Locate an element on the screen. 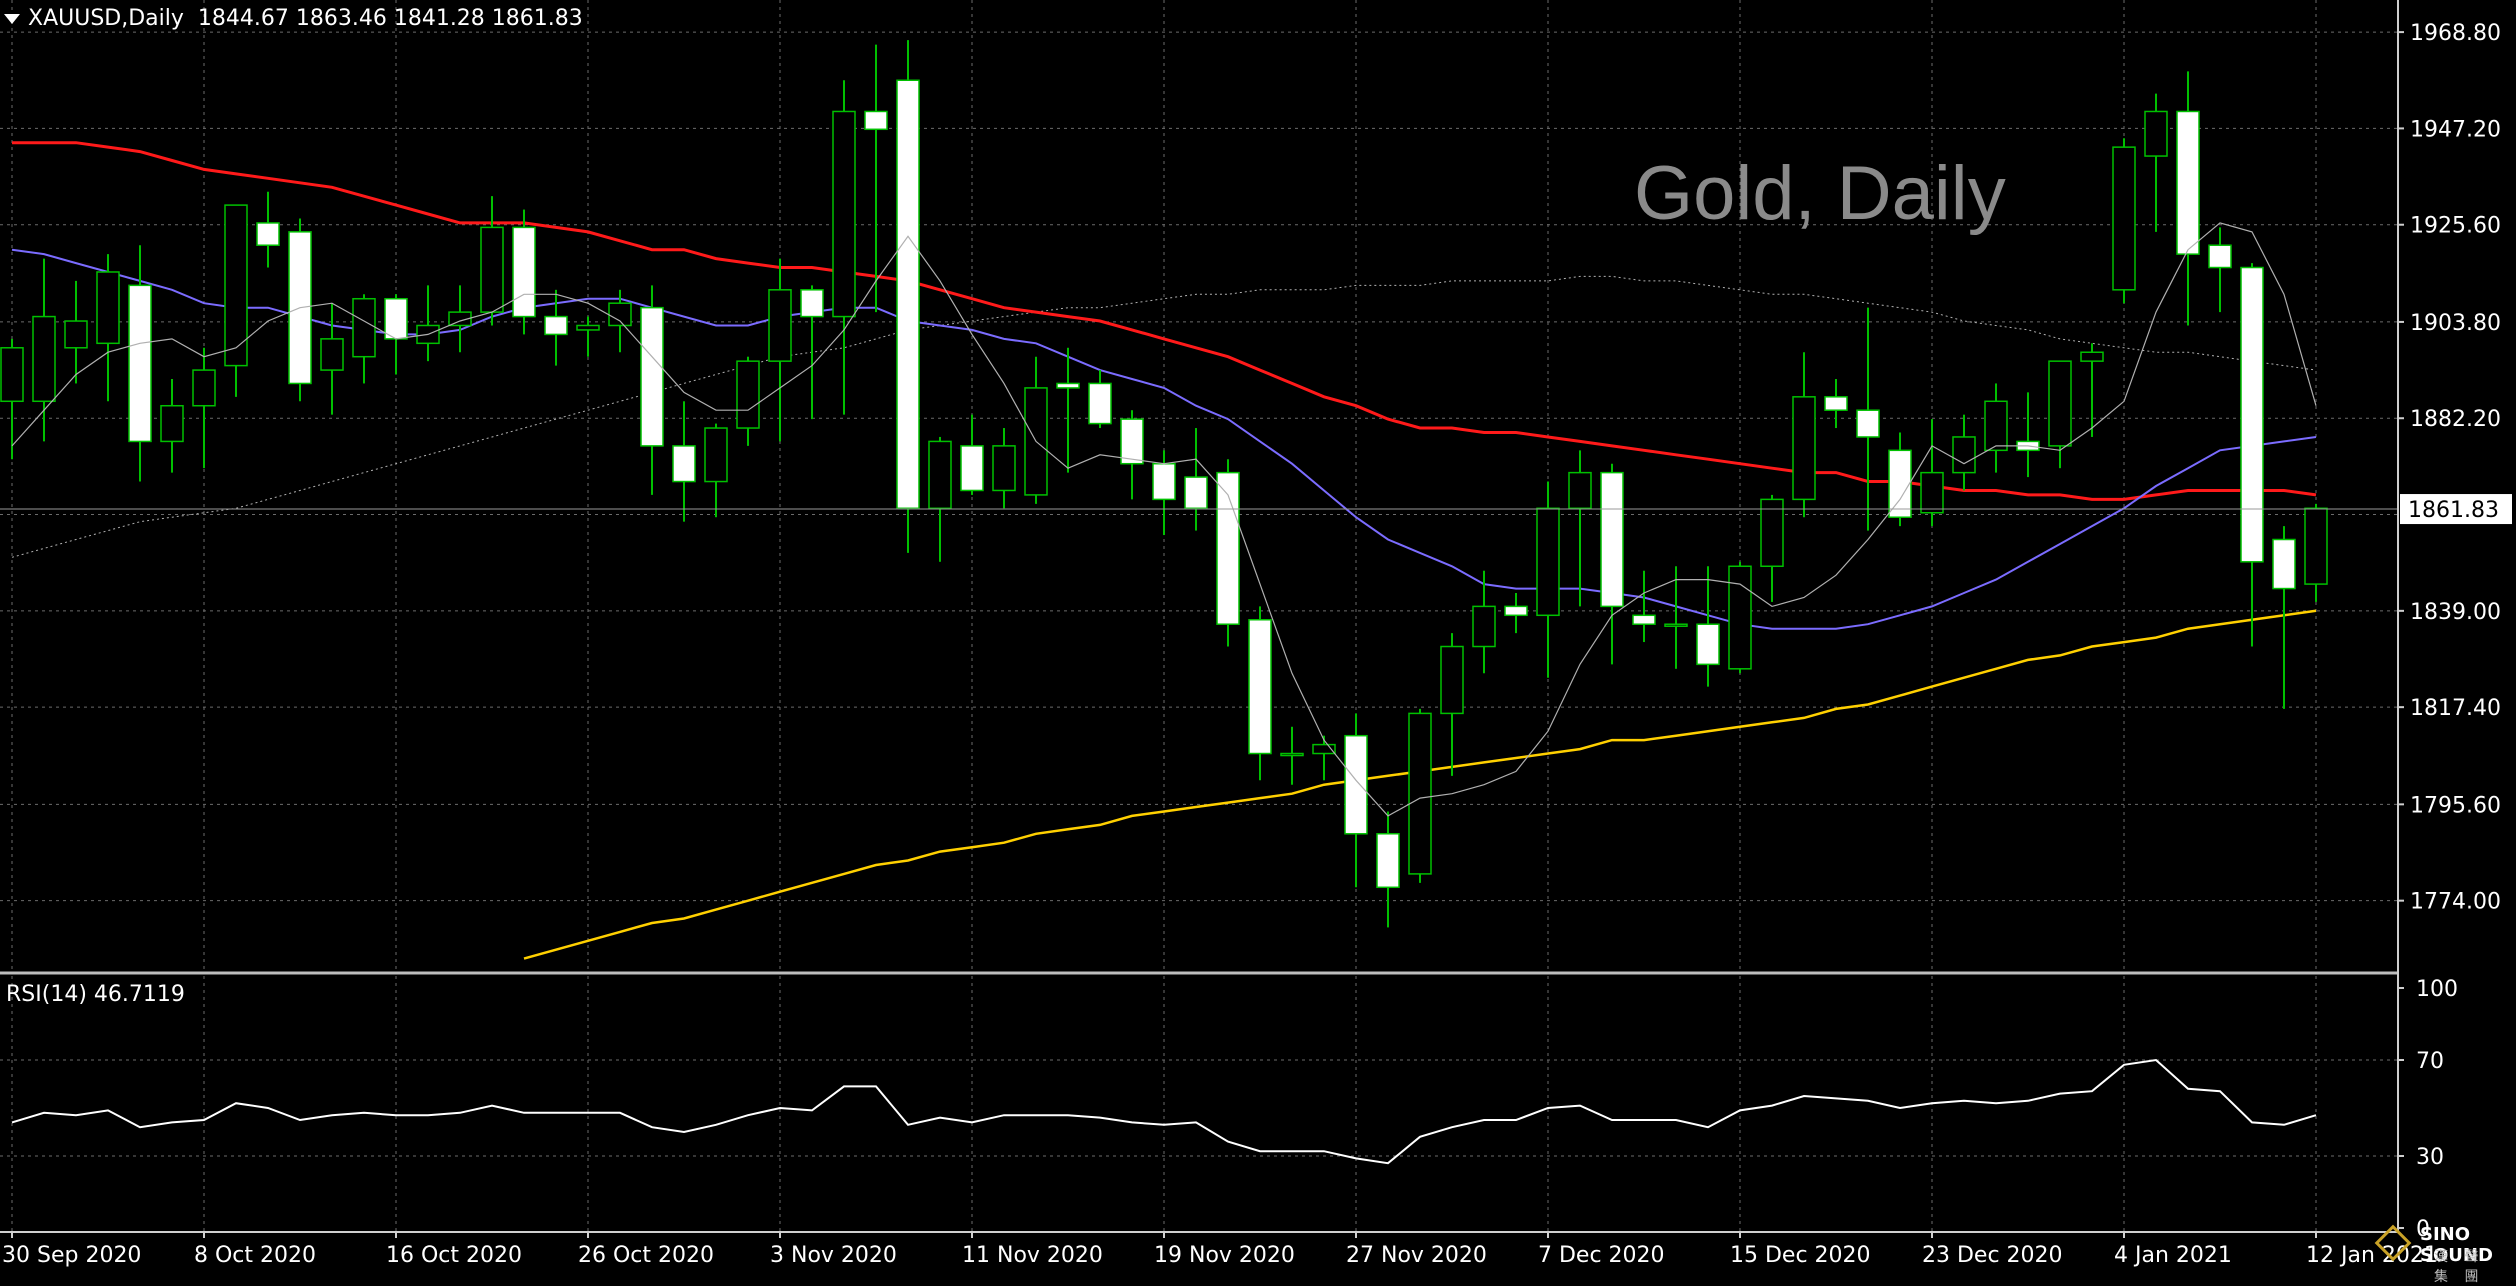 The height and width of the screenshot is (1286, 2516). rsi-header: RSI(14) 46.7119 is located at coordinates (95, 994).